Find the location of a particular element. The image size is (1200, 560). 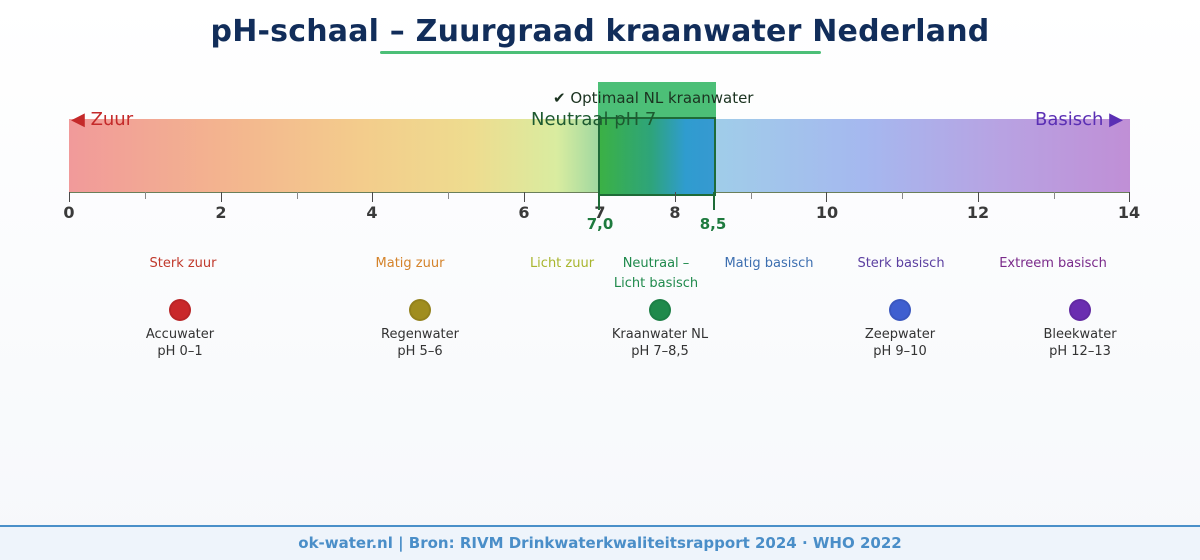

example-bleekwater: Bleekwater pH 12–13 is located at coordinates (1080, 329).